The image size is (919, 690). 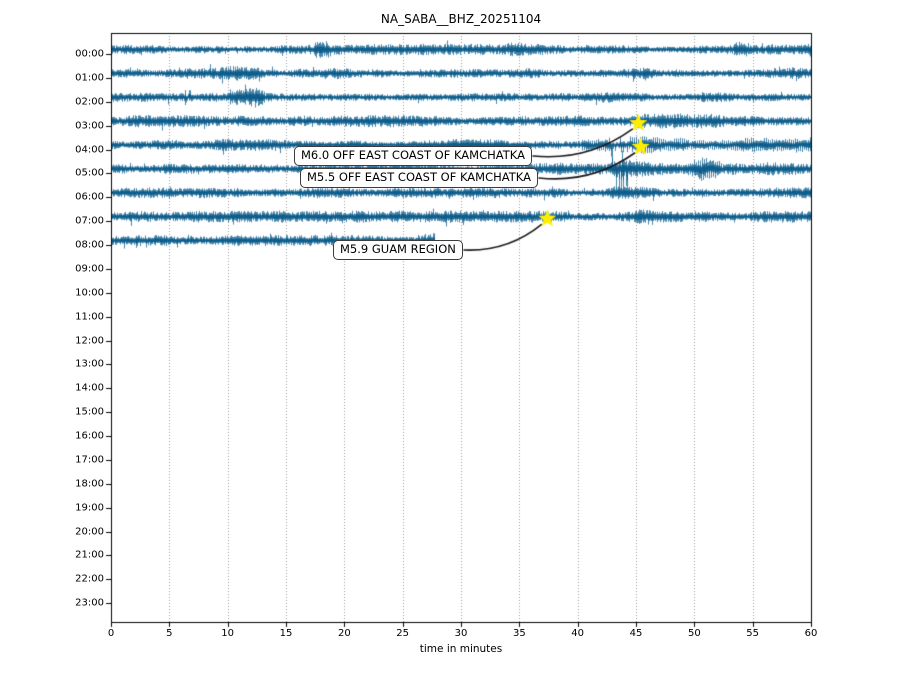 What do you see at coordinates (89, 150) in the screenshot?
I see `y-tick-label: 04:00` at bounding box center [89, 150].